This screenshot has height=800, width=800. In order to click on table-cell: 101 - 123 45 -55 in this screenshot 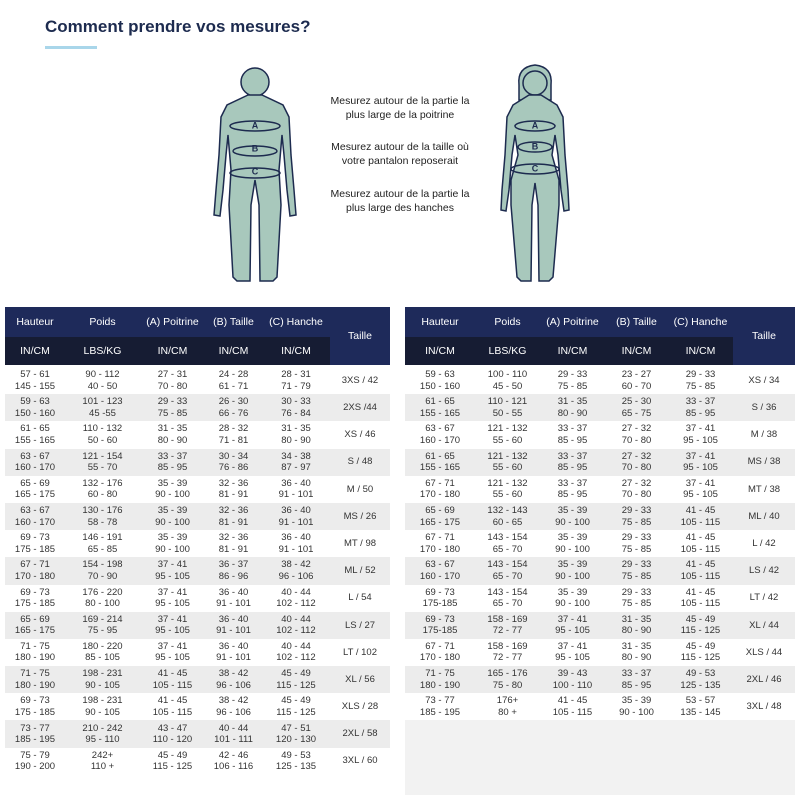, I will do `click(102, 408)`.